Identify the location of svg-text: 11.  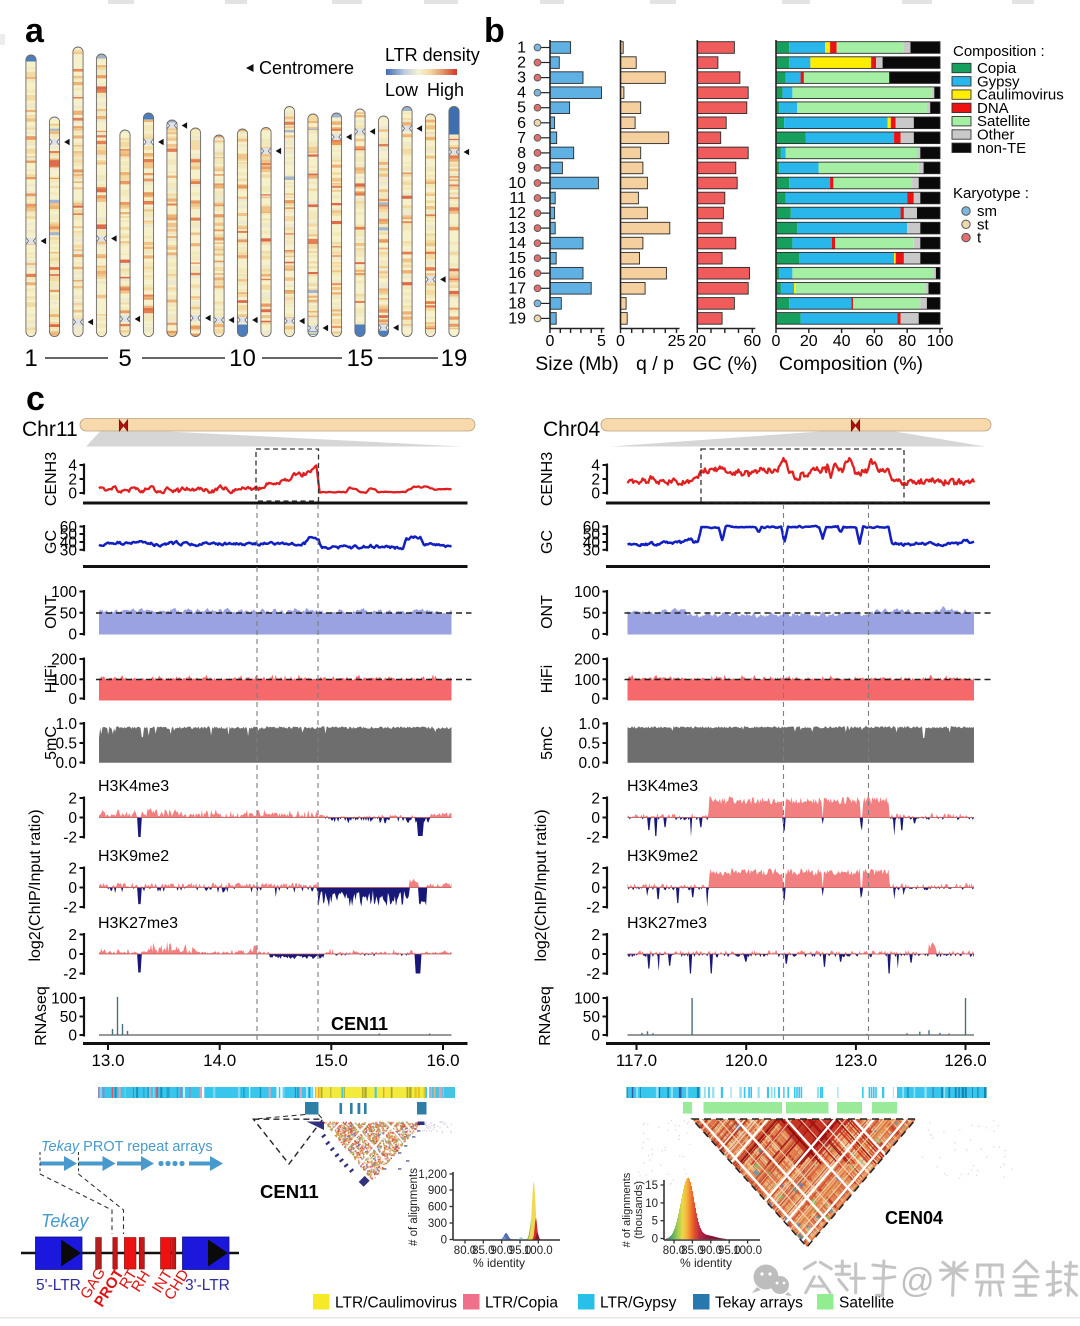
(517, 198).